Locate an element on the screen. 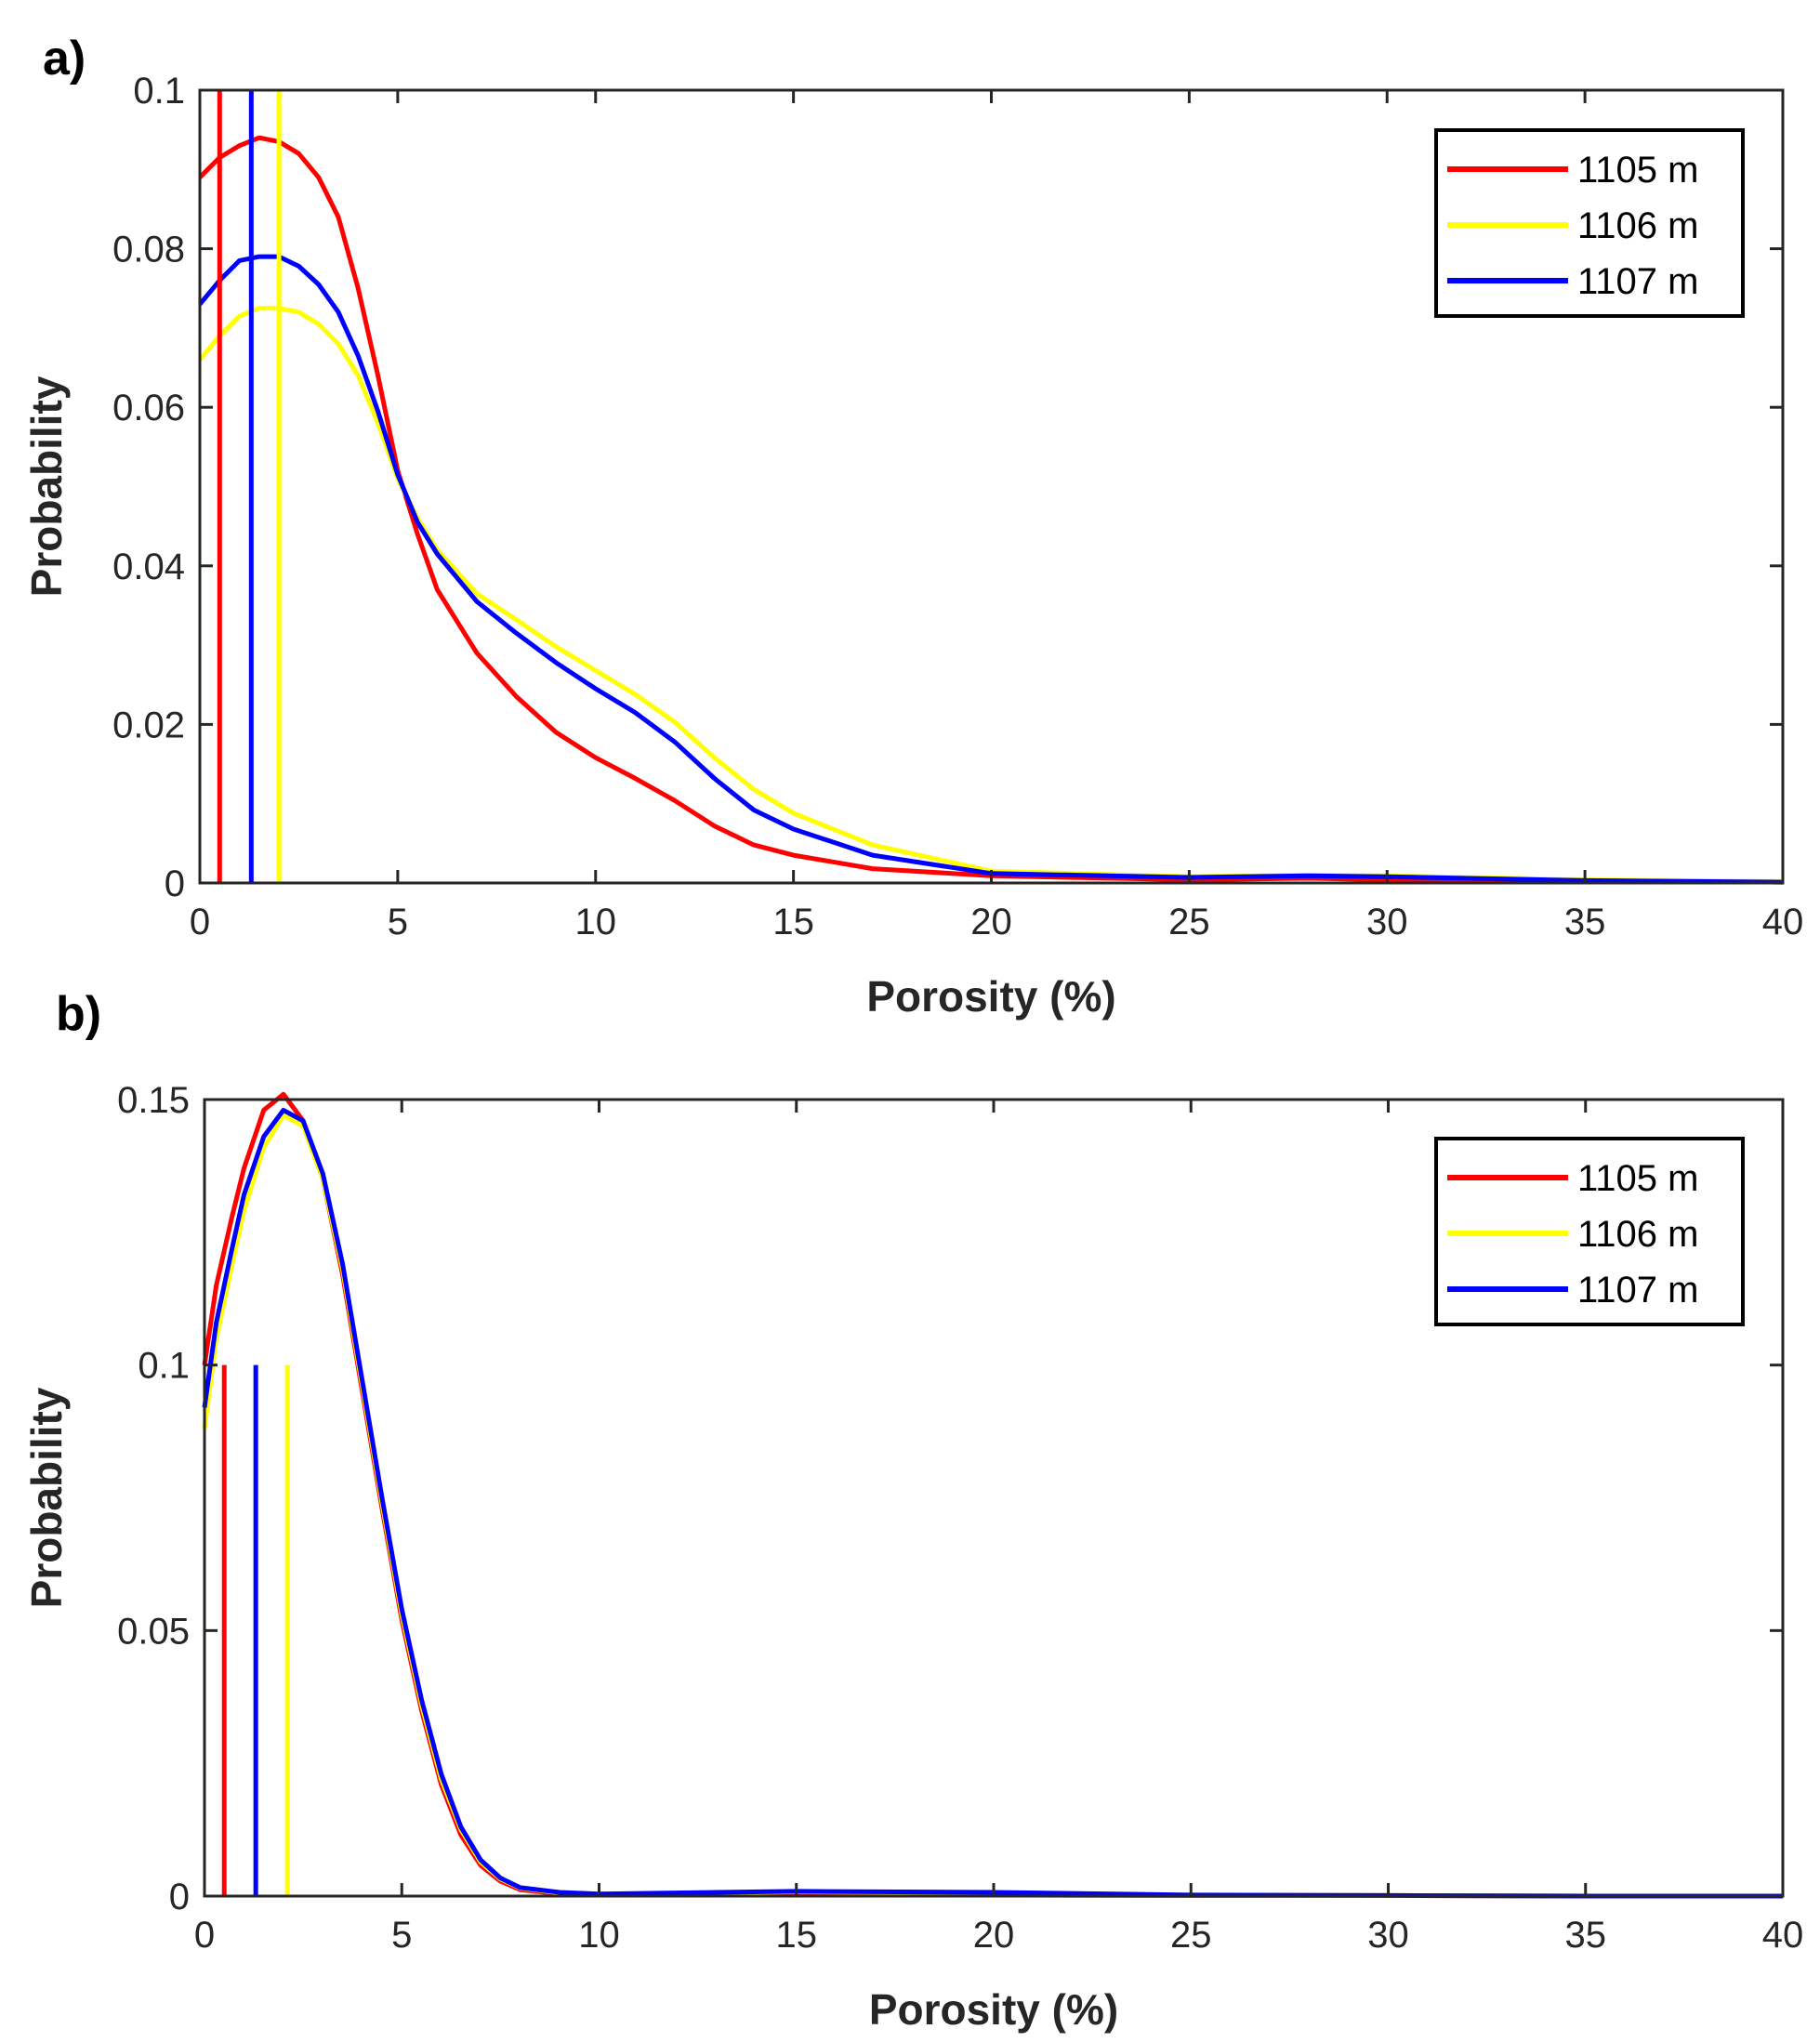 Image resolution: width=1820 pixels, height=2042 pixels. y-tick-label: 0.08 is located at coordinates (148, 250).